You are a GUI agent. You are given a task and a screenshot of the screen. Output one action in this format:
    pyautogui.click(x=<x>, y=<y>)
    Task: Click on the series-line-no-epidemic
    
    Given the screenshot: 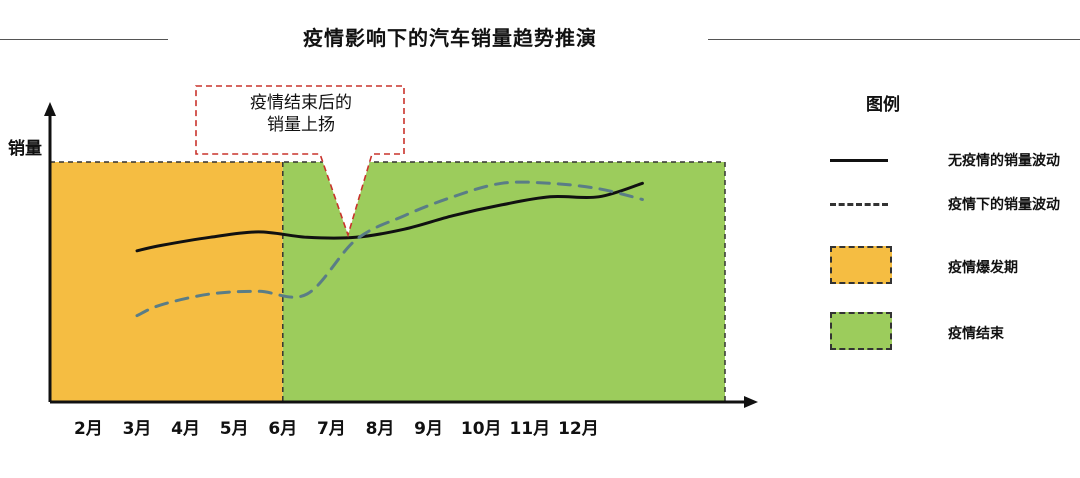 What is the action you would take?
    pyautogui.click(x=389, y=217)
    